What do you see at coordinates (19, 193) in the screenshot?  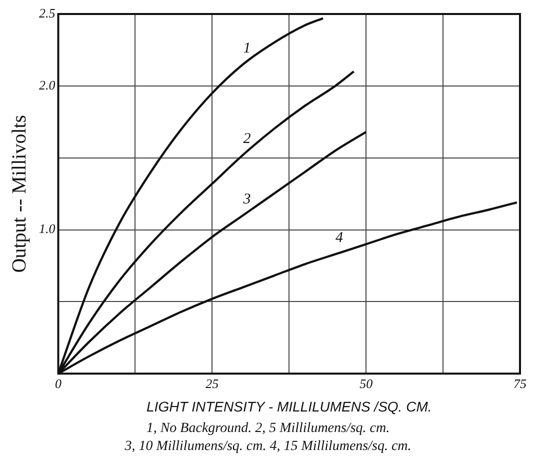 I see `y-axis-title: Output -- Millivolts` at bounding box center [19, 193].